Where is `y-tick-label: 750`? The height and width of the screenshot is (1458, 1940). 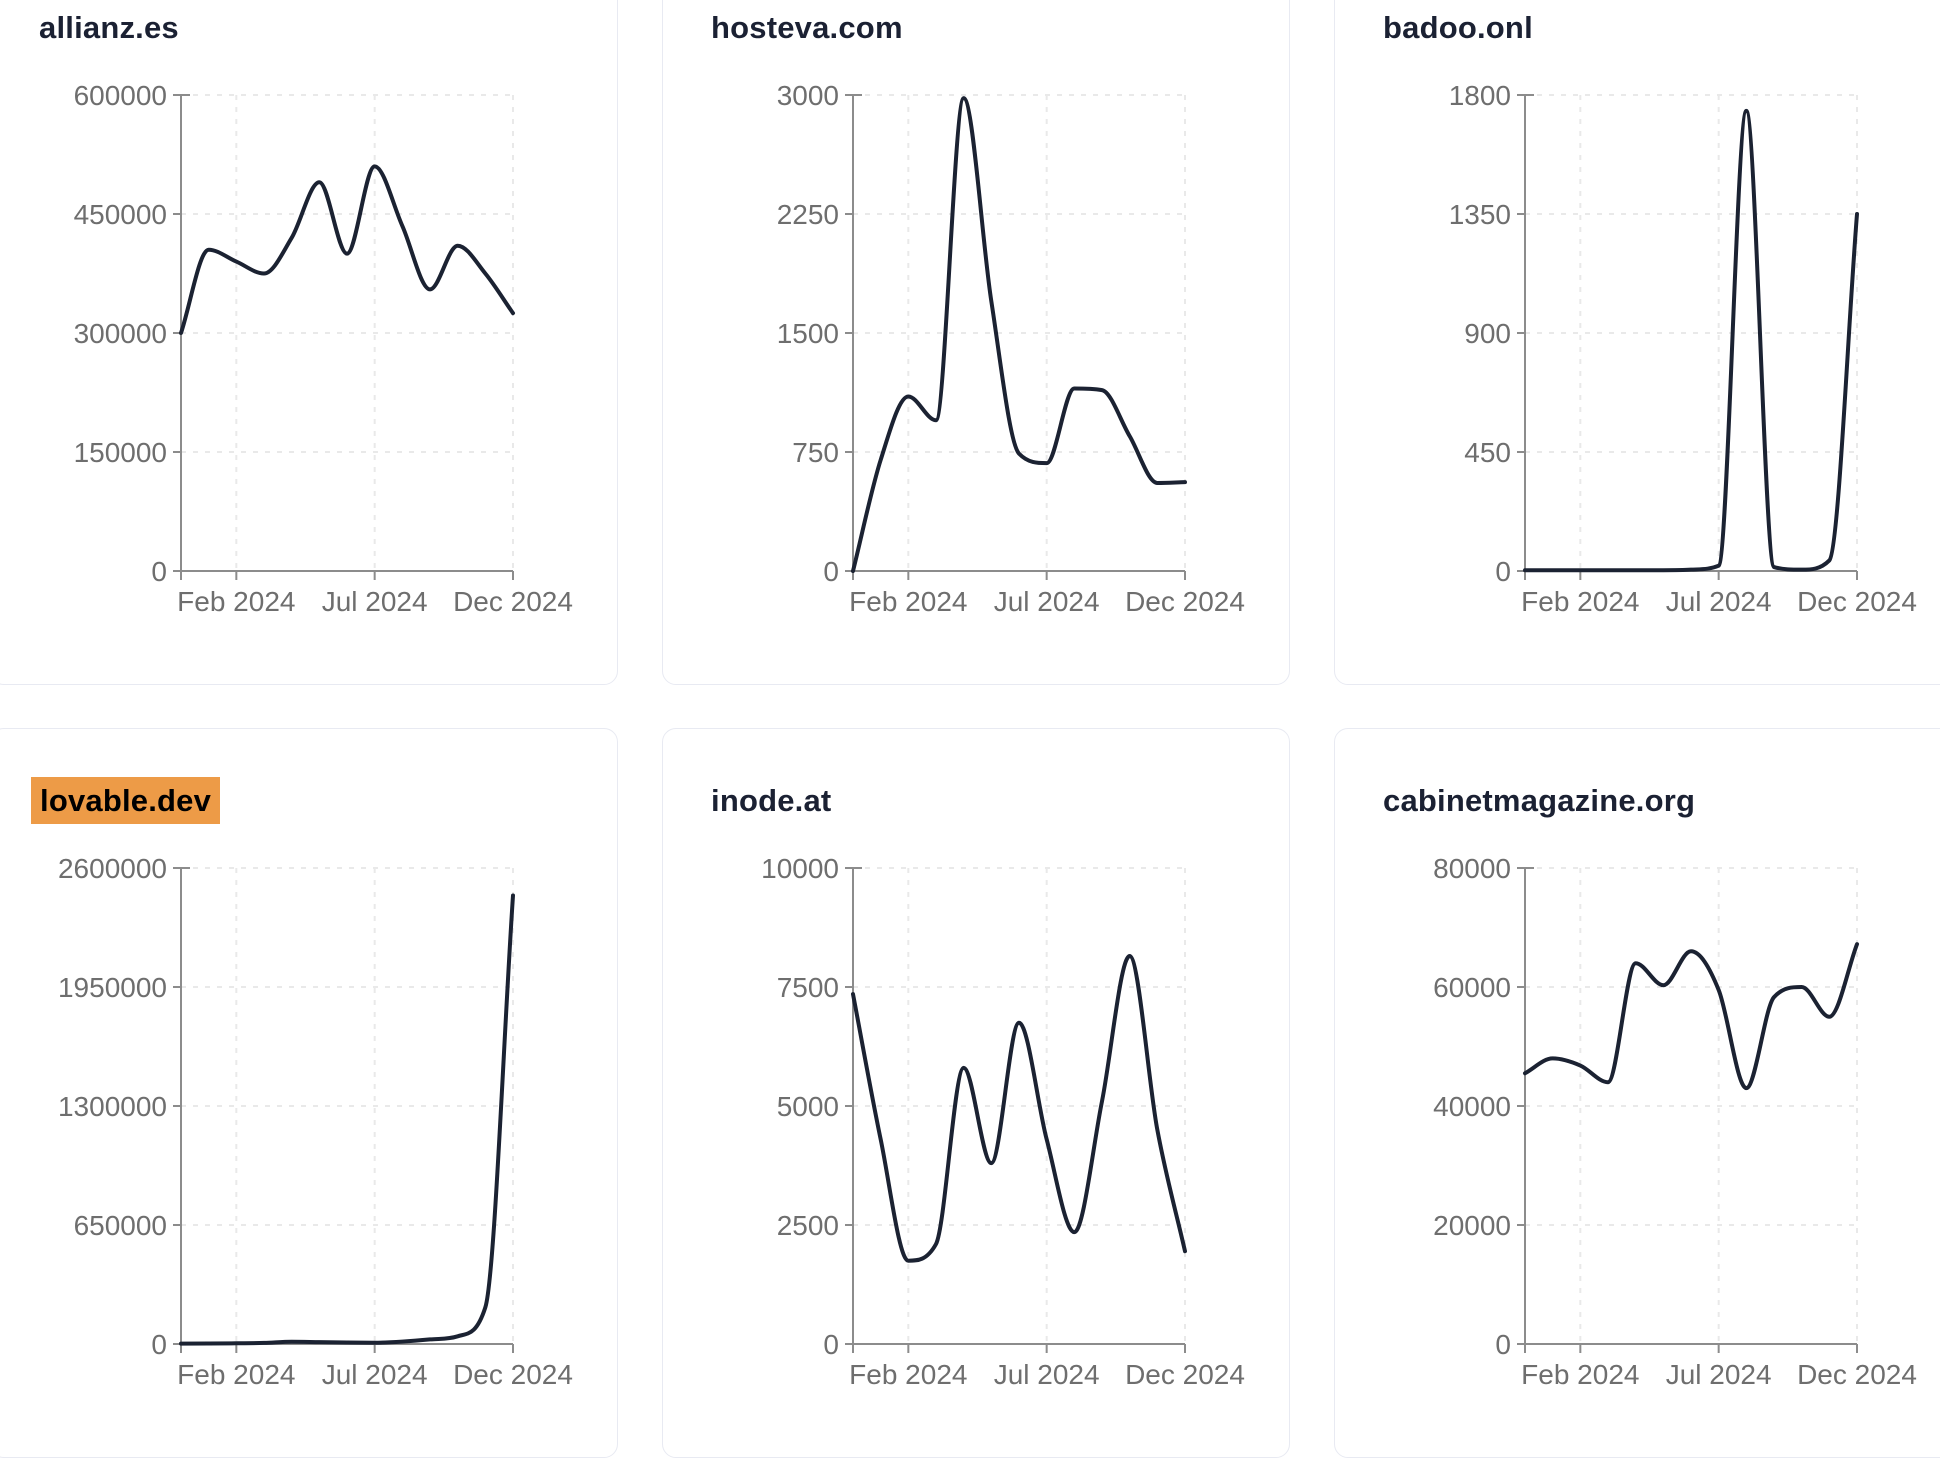
y-tick-label: 750 is located at coordinates (815, 452).